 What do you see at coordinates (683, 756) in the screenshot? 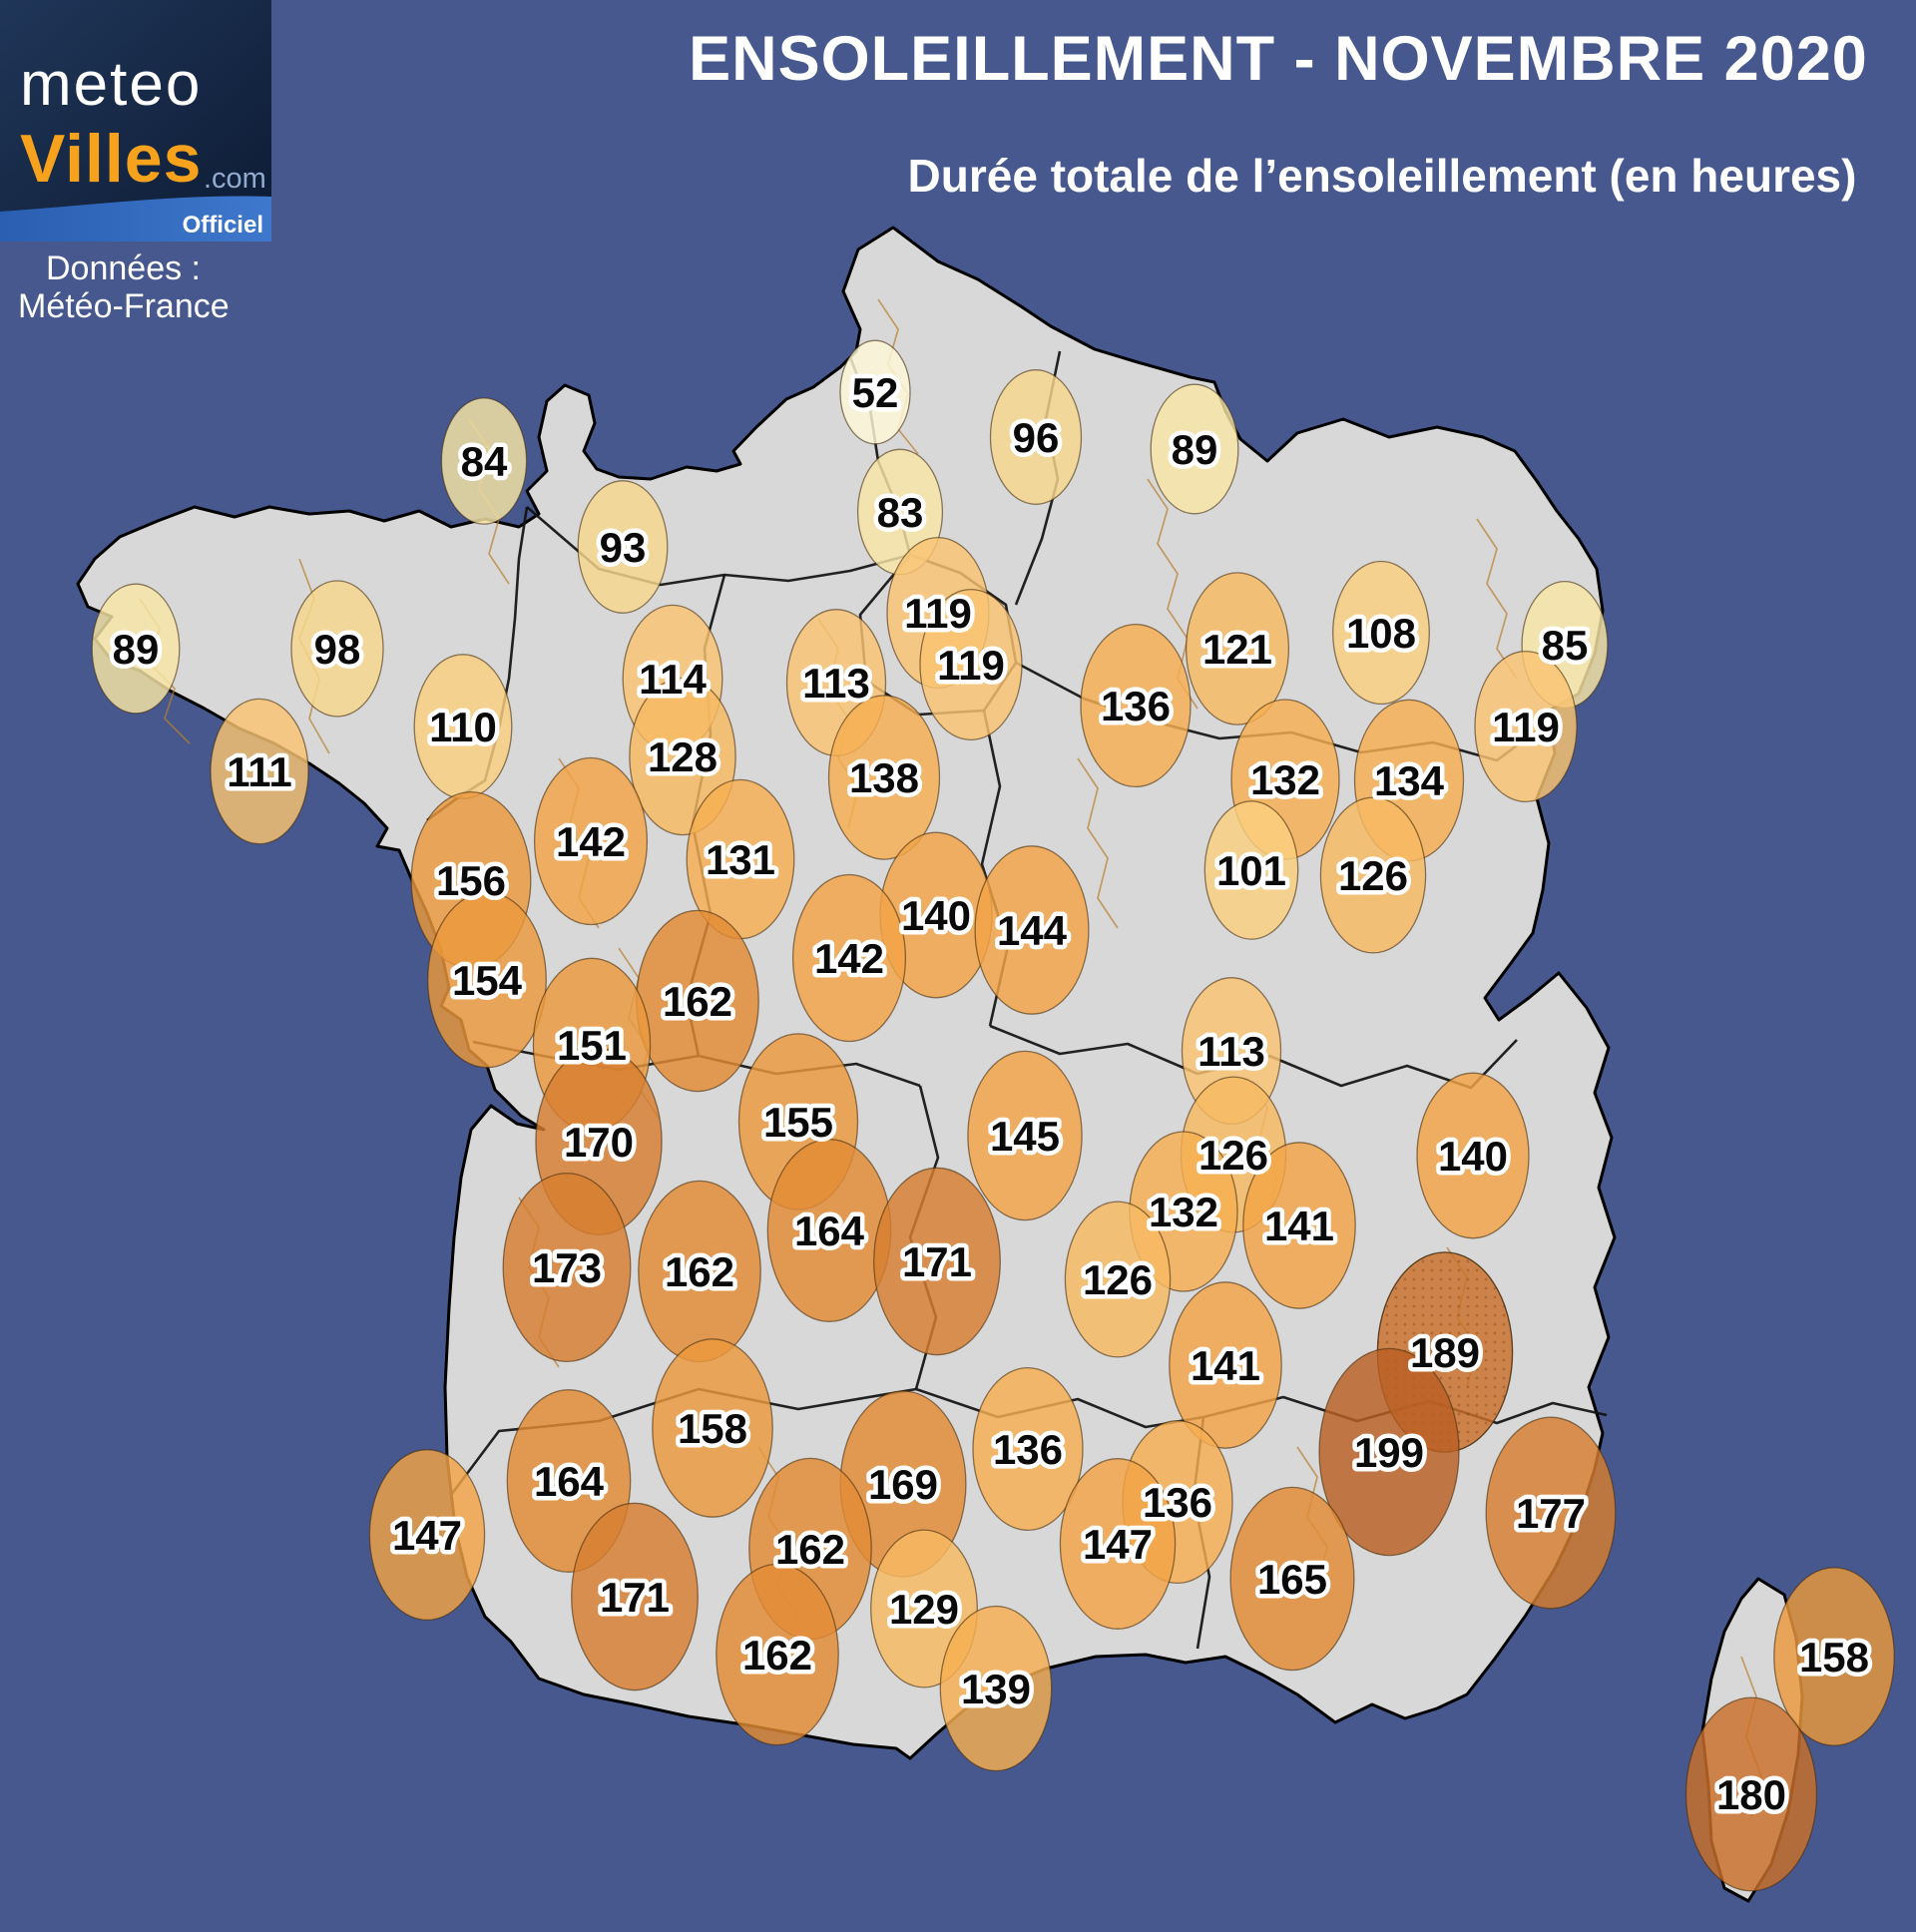
I see `station-value-label: 128` at bounding box center [683, 756].